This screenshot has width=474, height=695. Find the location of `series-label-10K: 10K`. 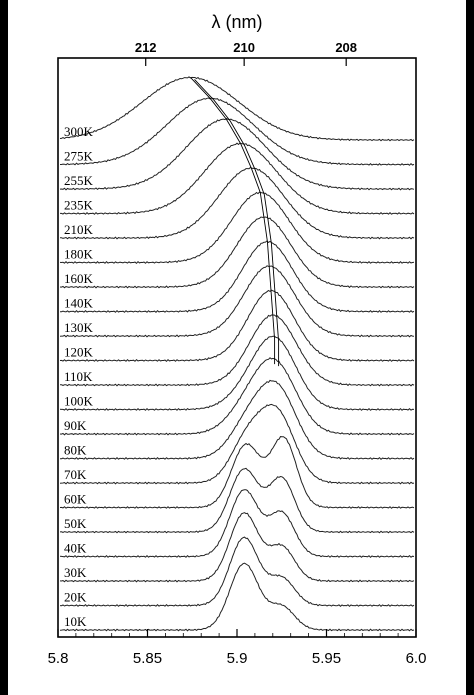

series-label-10K: 10K is located at coordinates (75, 621).